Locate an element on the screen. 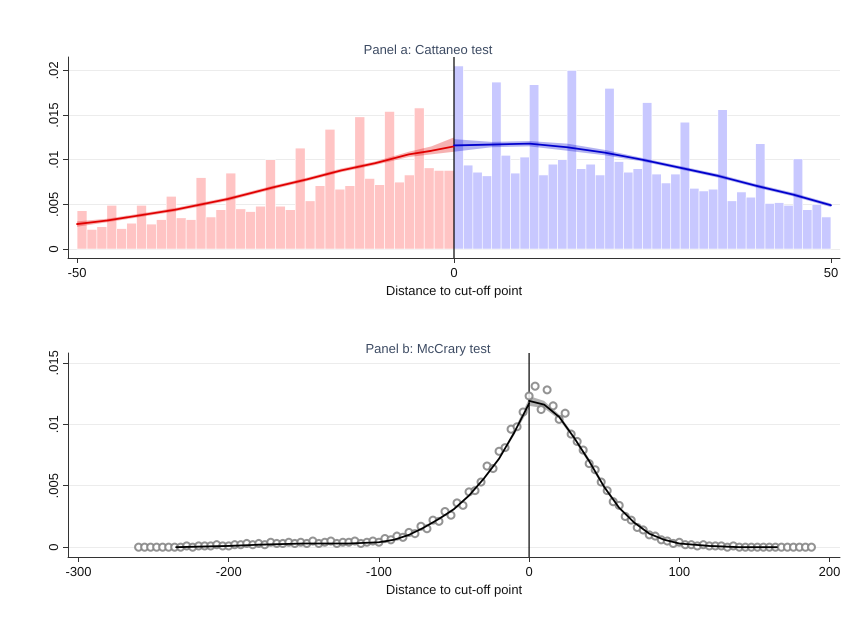 The width and height of the screenshot is (856, 625). x-tick-label: -300 is located at coordinates (79, 571).